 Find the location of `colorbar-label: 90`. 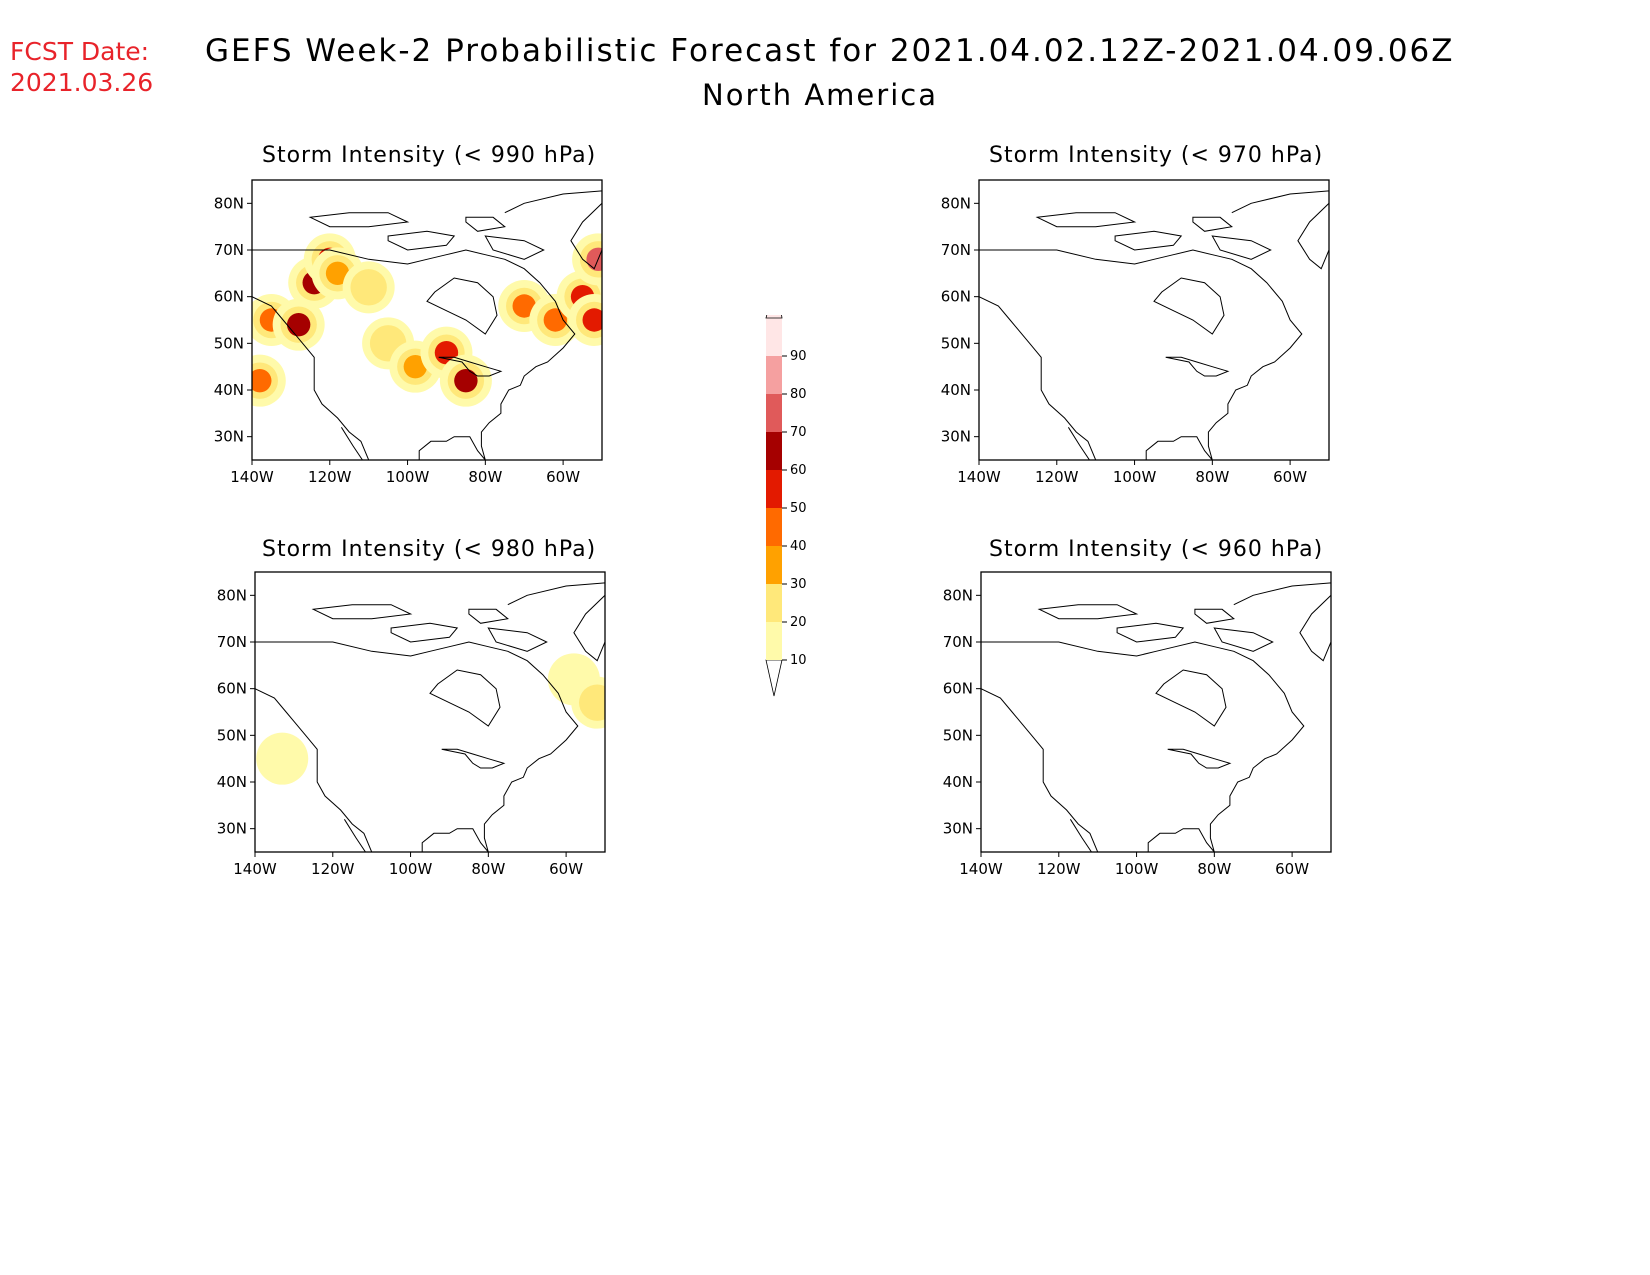

colorbar-label: 90 is located at coordinates (798, 356).